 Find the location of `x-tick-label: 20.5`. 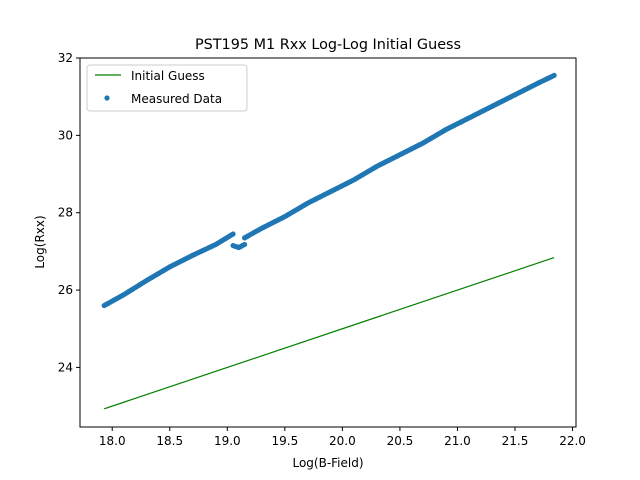

x-tick-label: 20.5 is located at coordinates (400, 441).